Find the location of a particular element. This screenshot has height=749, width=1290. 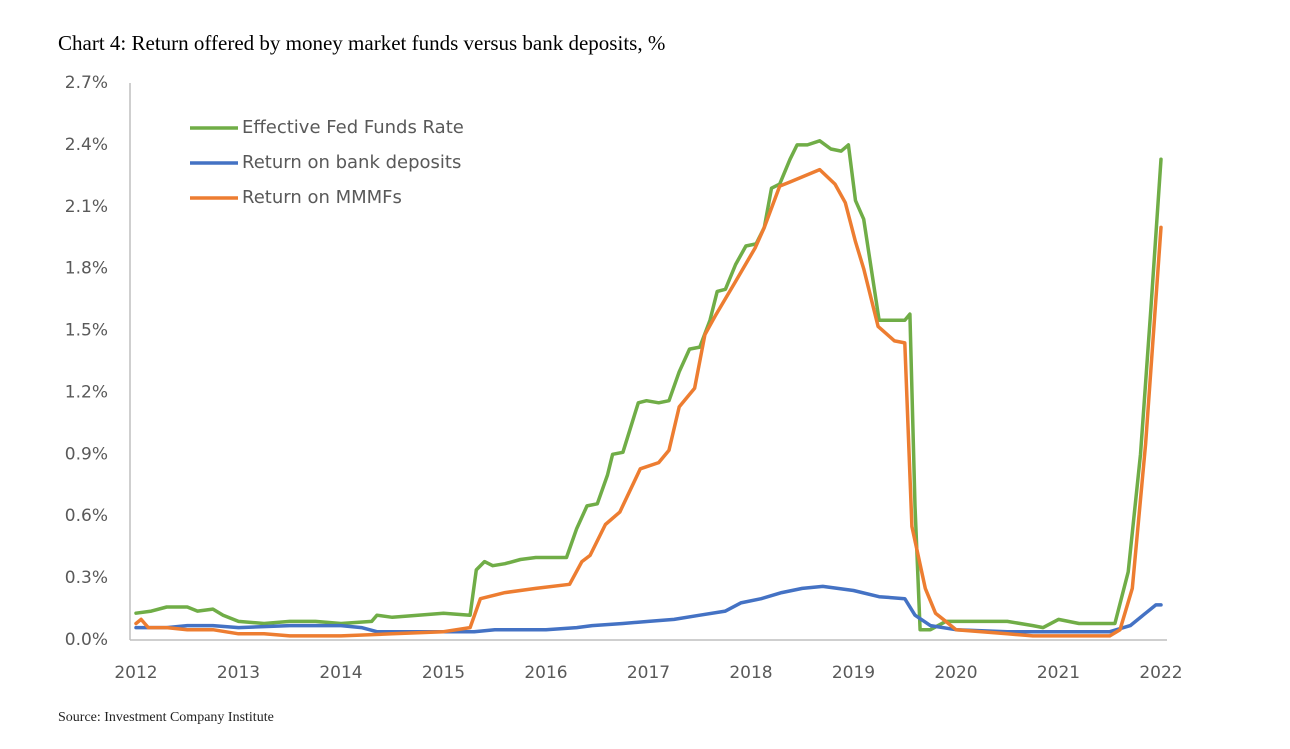

y-tick-label: 2.1% is located at coordinates (86, 207).